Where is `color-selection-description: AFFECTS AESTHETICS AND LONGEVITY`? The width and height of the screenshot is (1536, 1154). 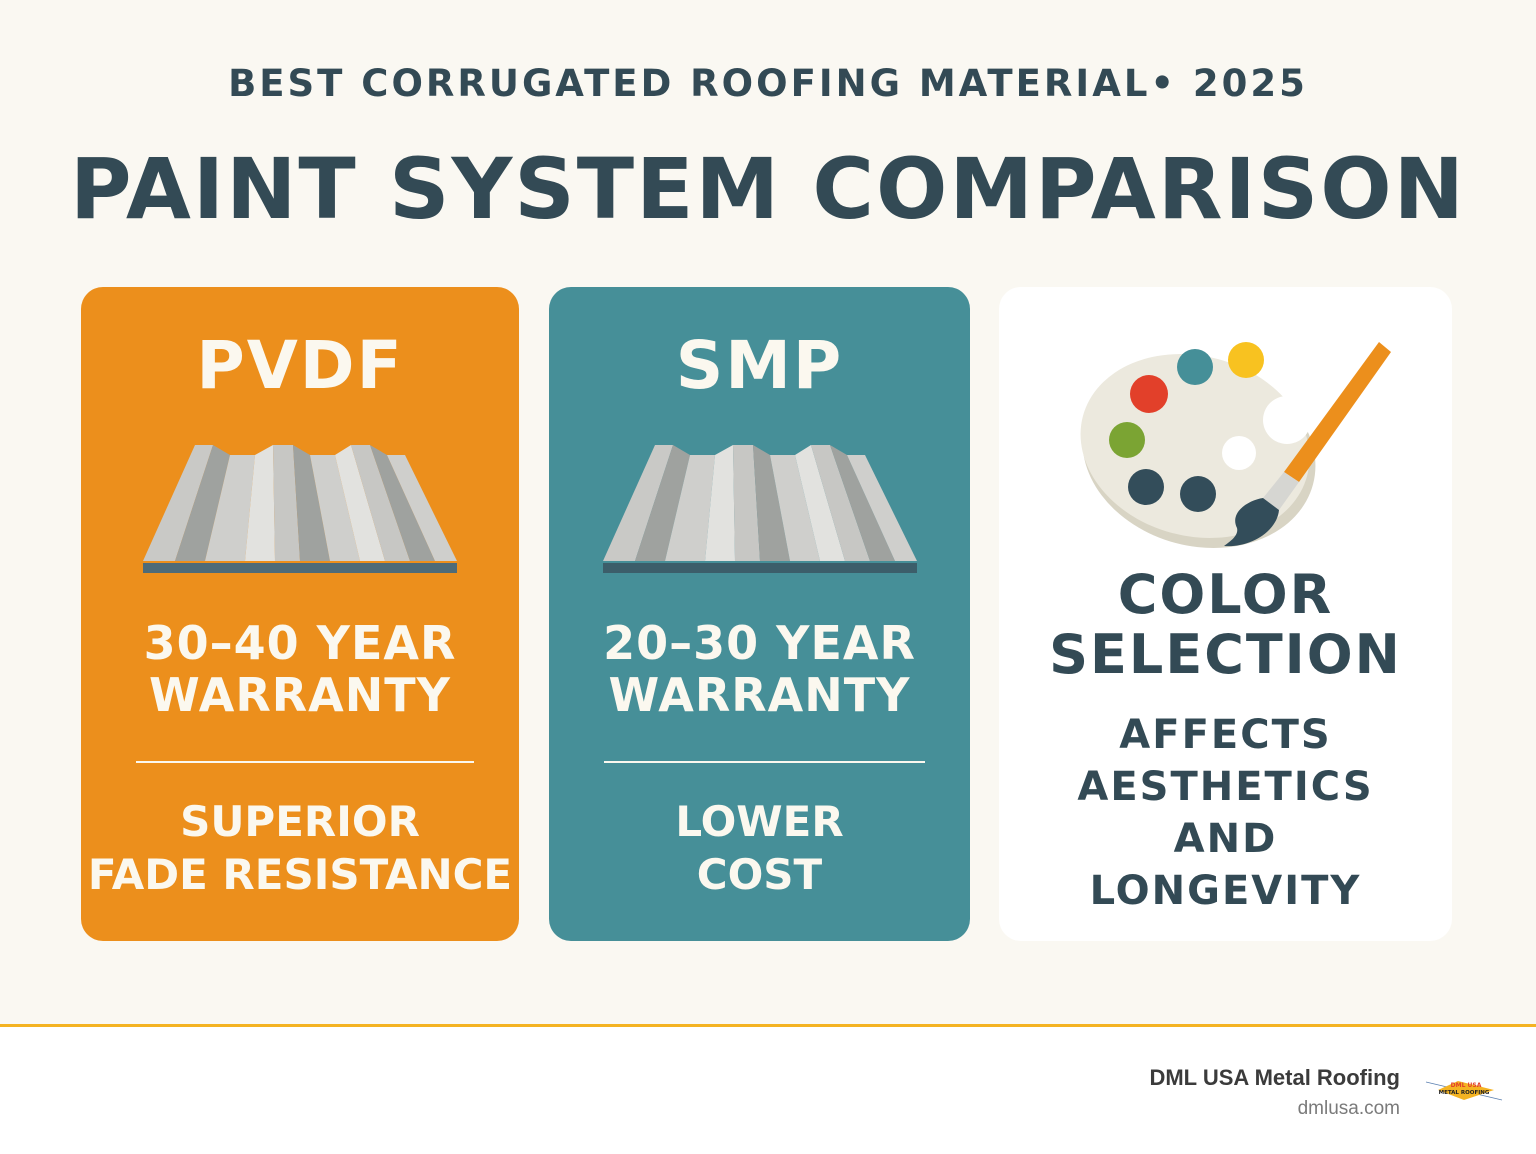 color-selection-description: AFFECTS AESTHETICS AND LONGEVITY is located at coordinates (1225, 813).